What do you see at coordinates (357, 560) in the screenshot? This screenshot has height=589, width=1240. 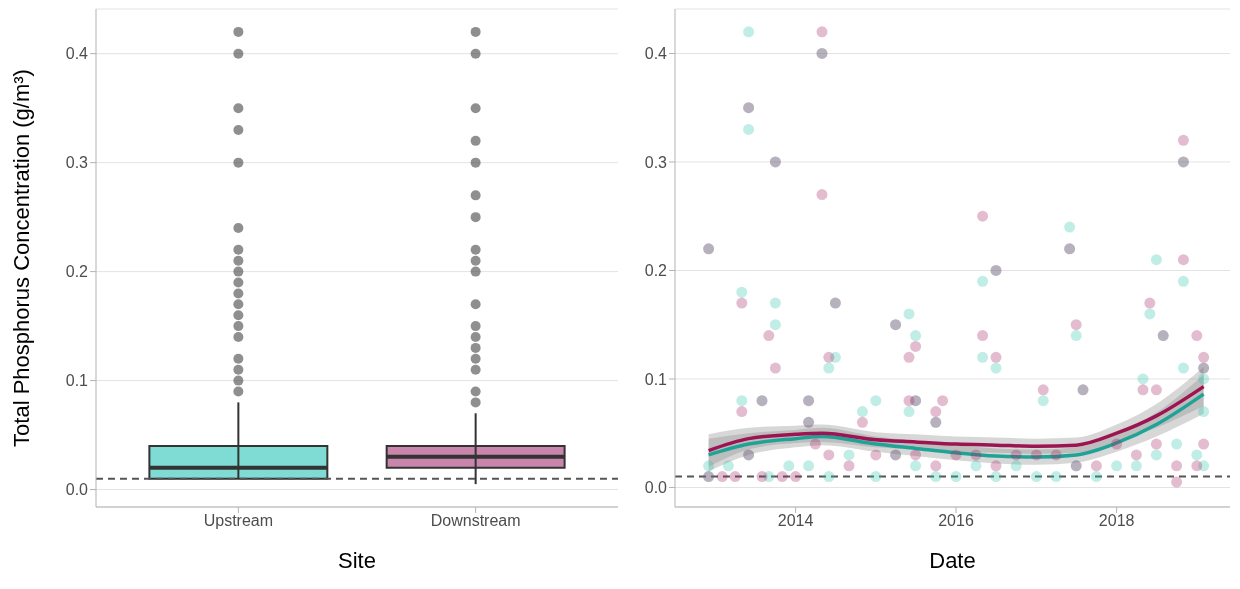 I see `x-axis-title: Site` at bounding box center [357, 560].